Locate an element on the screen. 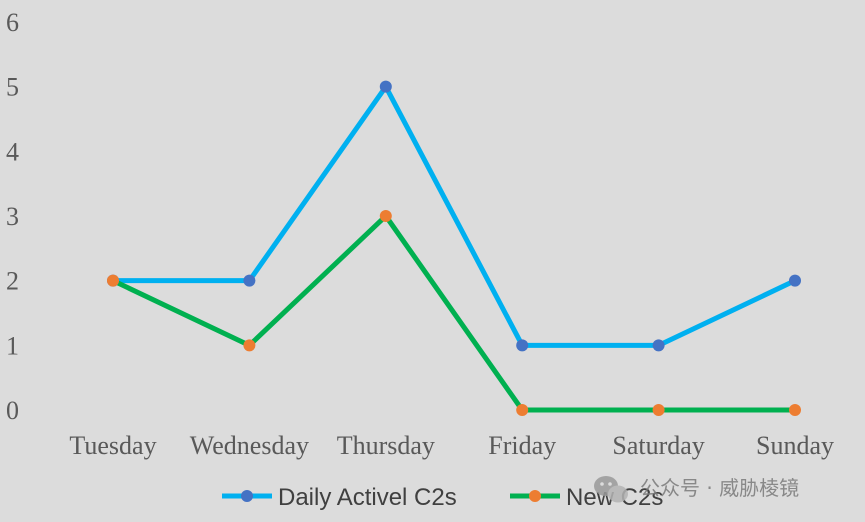  x-tick-label-tuesday: Tuesday is located at coordinates (112, 445).